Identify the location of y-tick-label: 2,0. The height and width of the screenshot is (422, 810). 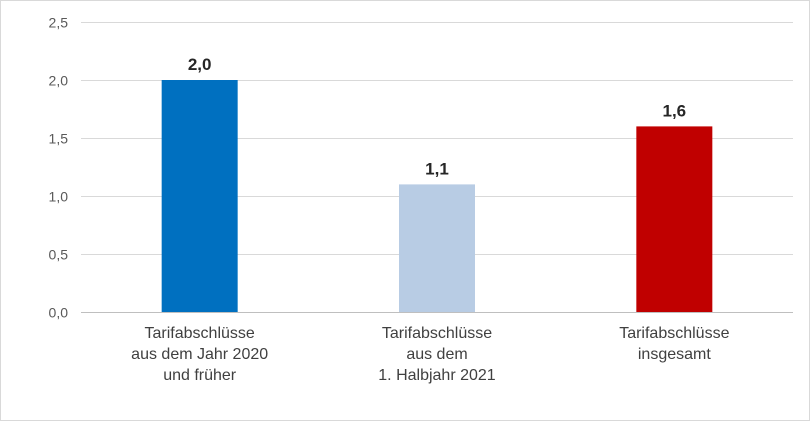
(59, 81).